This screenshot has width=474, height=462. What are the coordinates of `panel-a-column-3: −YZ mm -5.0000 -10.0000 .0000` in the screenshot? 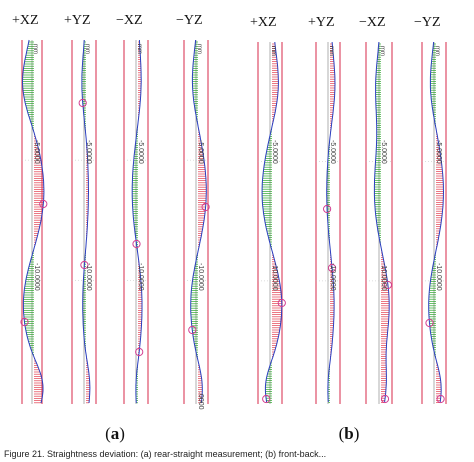 It's located at (193, 211).